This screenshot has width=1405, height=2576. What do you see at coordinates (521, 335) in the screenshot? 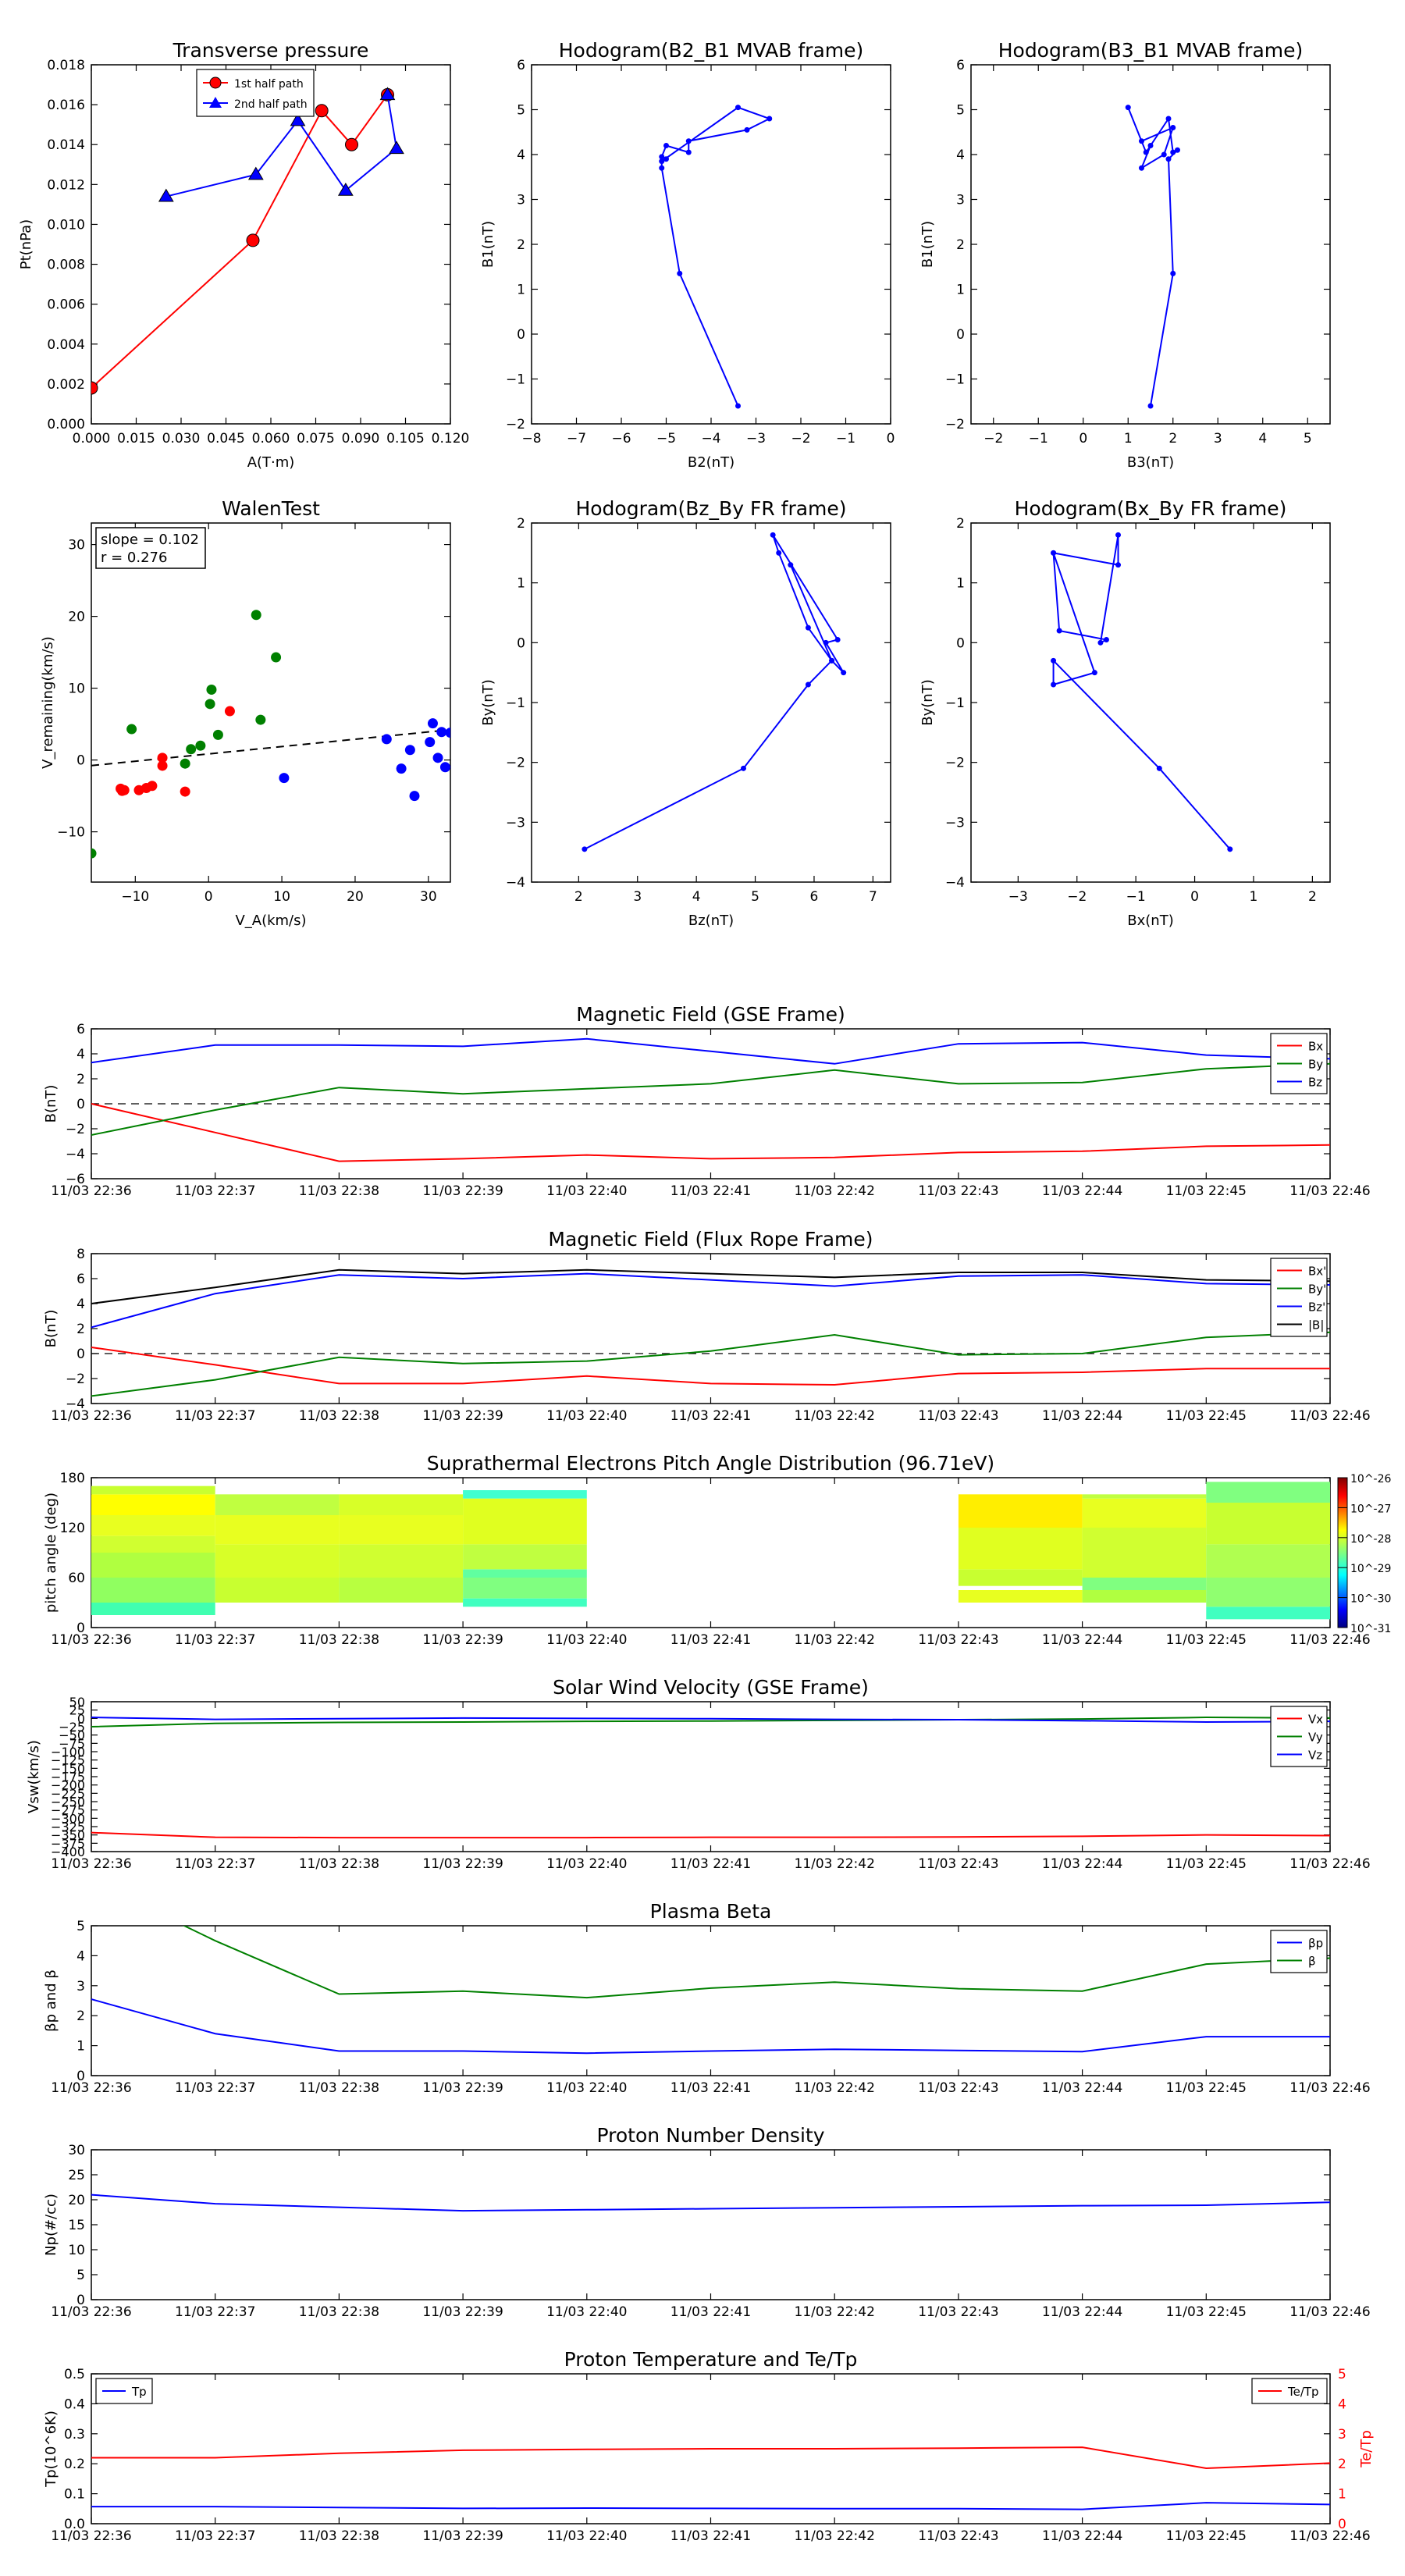
I see `h1-ytick-label: 0` at bounding box center [521, 335].